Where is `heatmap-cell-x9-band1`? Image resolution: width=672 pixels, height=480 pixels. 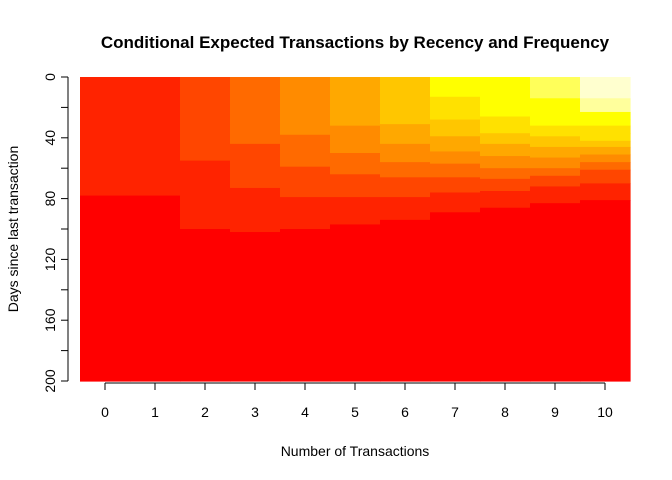 heatmap-cell-x9-band1 is located at coordinates (555, 106).